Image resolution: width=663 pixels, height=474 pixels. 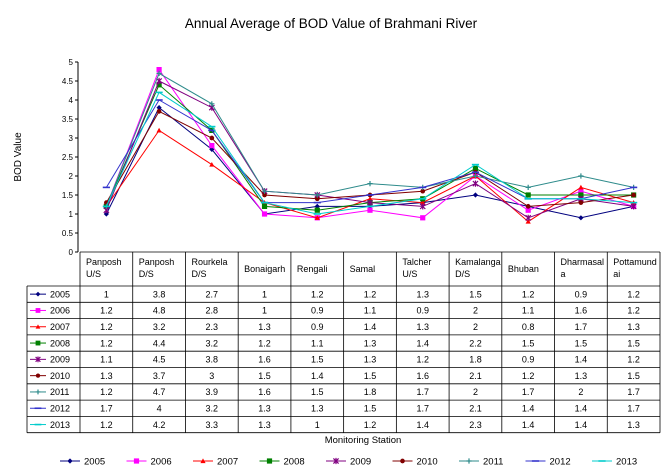 What do you see at coordinates (149, 461) in the screenshot?
I see `legend-item-2006: 2006` at bounding box center [149, 461].